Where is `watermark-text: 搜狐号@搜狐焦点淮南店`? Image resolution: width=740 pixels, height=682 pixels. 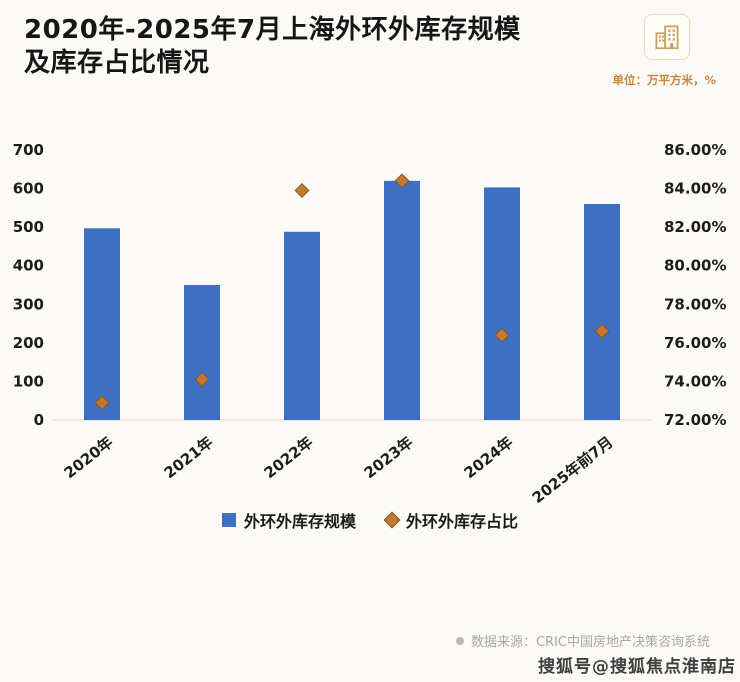
watermark-text: 搜狐号@搜狐焦点淮南店 is located at coordinates (637, 667).